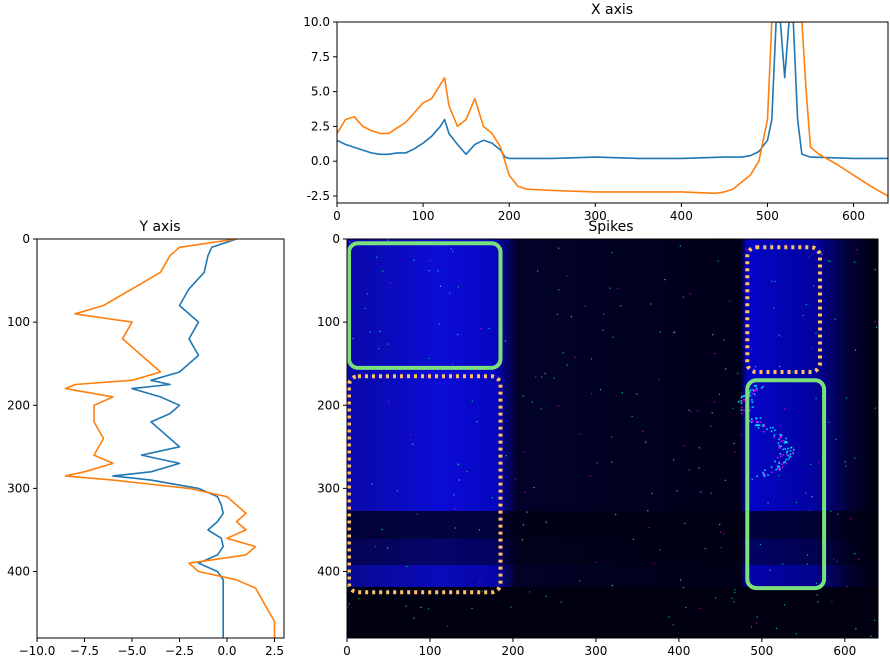 The width and height of the screenshot is (890, 659). I want to click on x-tick-label: 0.0, so click(226, 651).